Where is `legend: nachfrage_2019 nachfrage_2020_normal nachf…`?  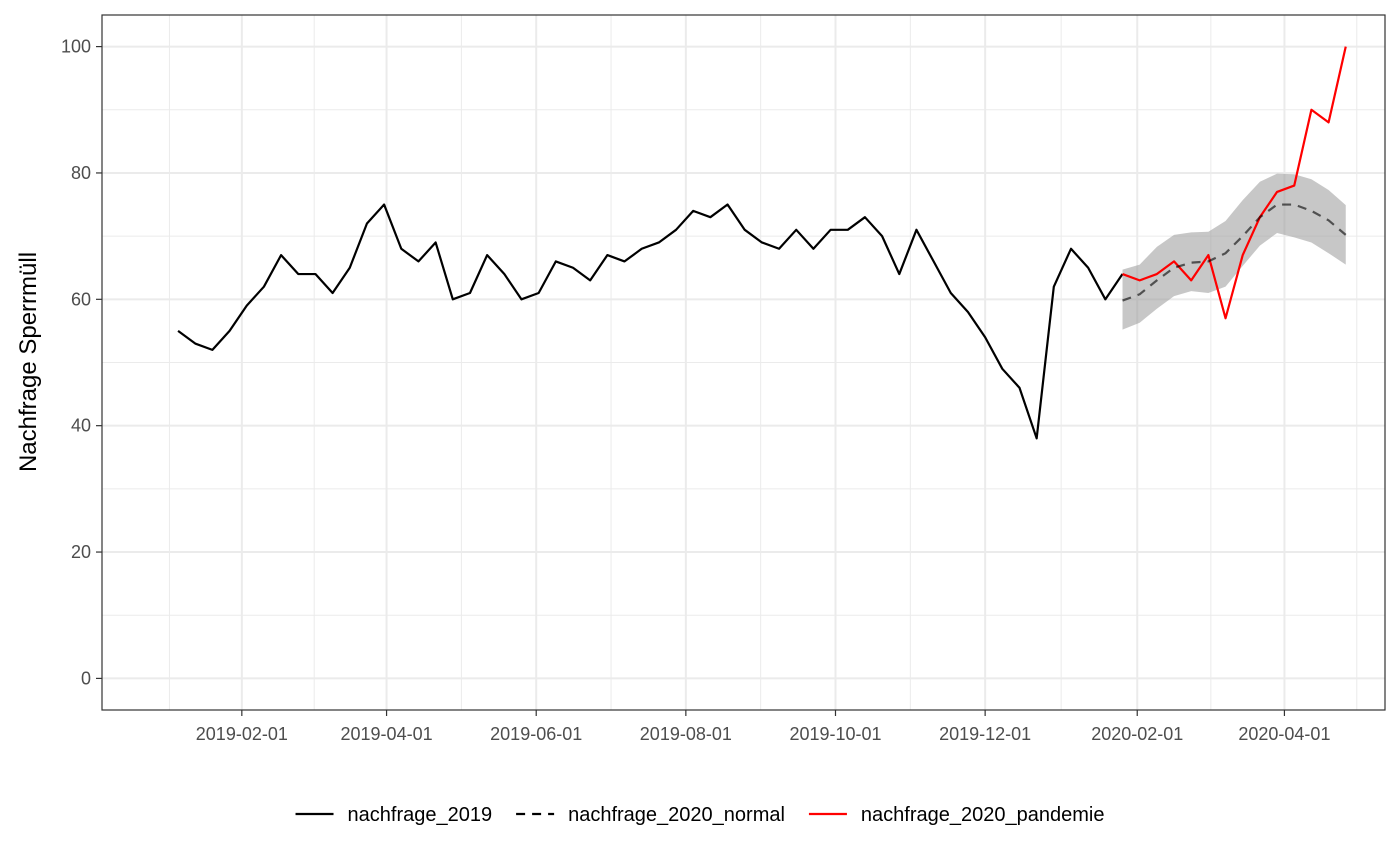
legend: nachfrage_2019 nachfrage_2020_normal nachf… is located at coordinates (700, 815).